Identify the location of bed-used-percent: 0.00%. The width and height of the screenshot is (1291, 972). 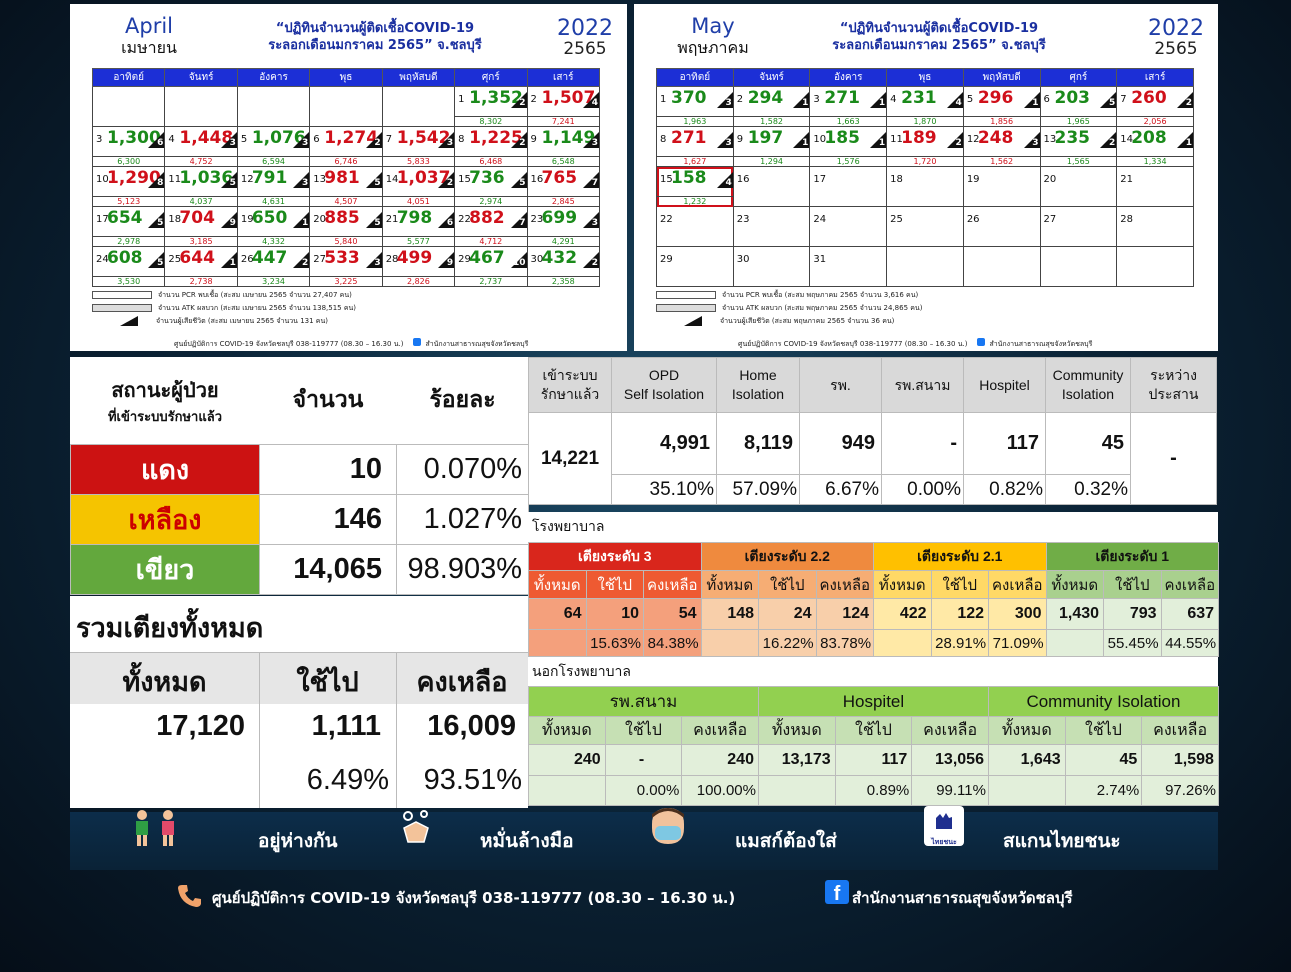
(643, 790).